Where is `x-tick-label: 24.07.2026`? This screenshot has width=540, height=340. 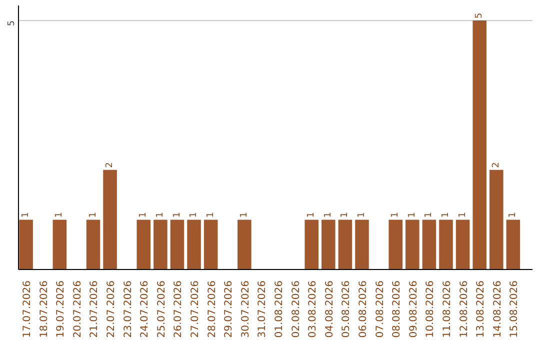
x-tick-label: 24.07.2026 is located at coordinates (145, 309).